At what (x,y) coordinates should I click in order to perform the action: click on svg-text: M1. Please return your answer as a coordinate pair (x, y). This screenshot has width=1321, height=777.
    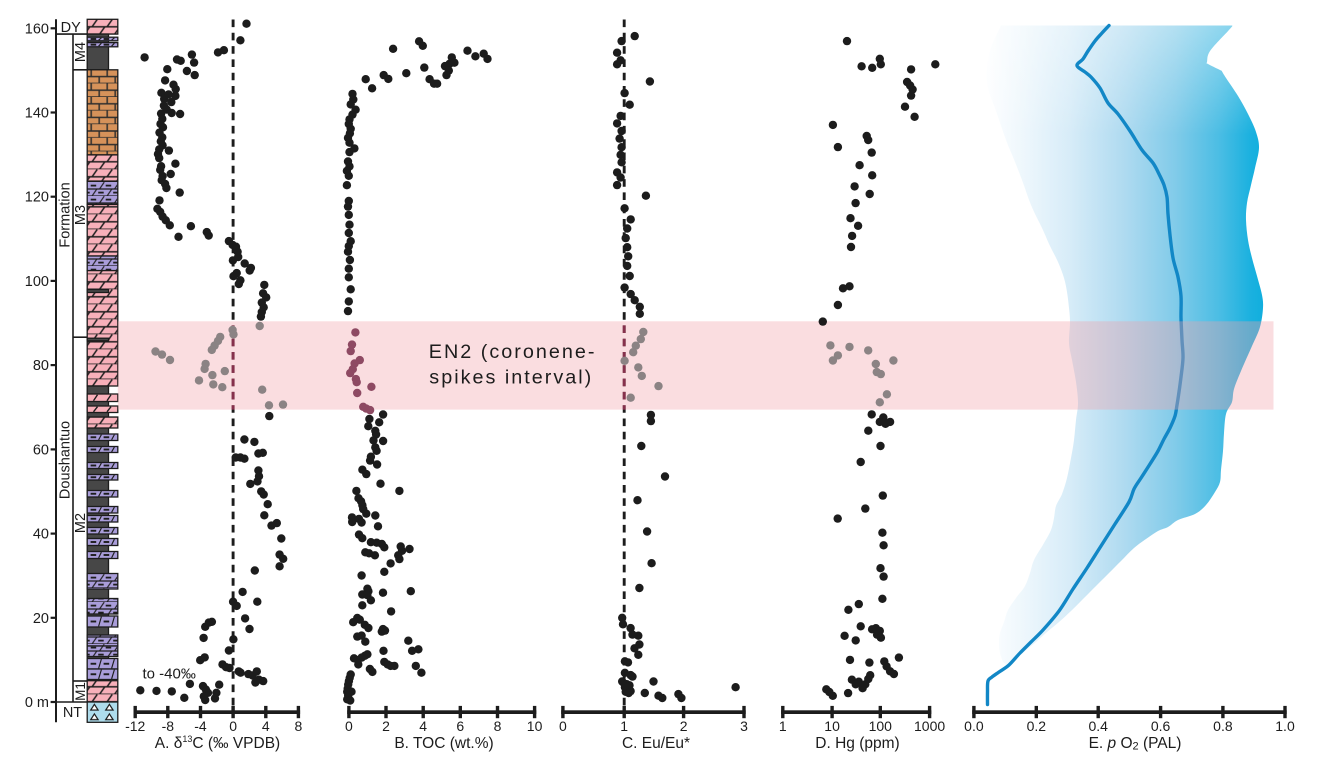
    Looking at the image, I should click on (80, 691).